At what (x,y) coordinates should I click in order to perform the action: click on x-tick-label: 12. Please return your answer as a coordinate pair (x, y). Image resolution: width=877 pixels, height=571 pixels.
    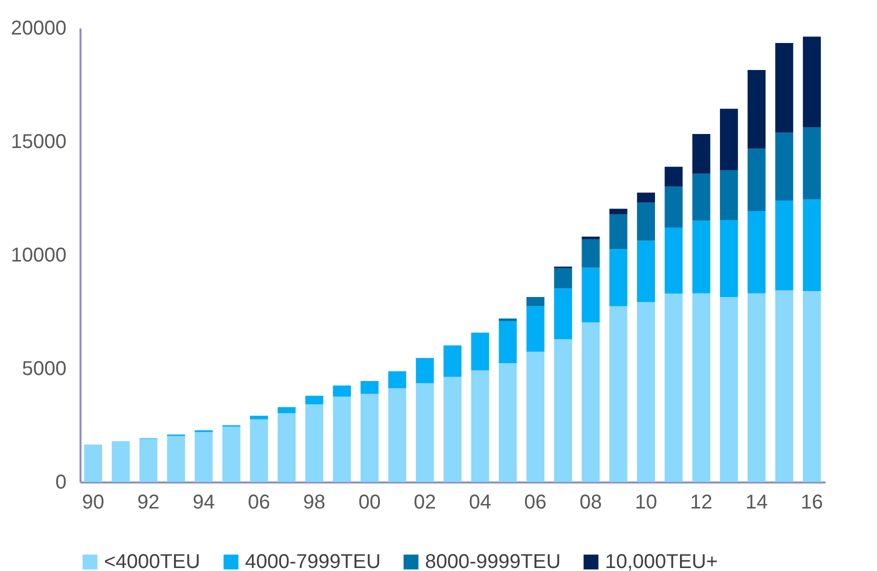
    Looking at the image, I should click on (701, 503).